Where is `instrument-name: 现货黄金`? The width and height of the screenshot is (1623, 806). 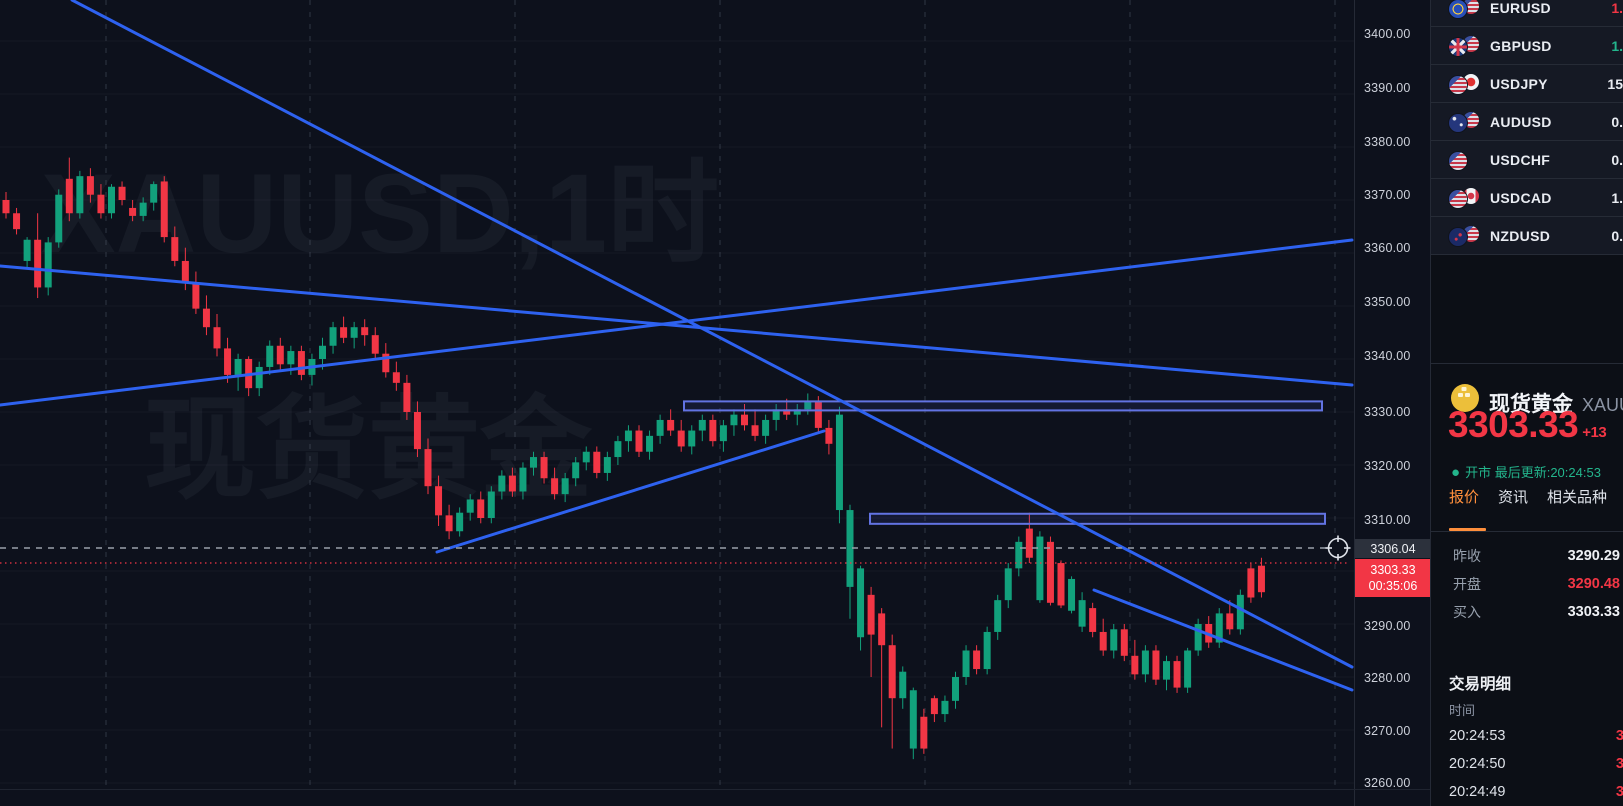
instrument-name: 现货黄金 is located at coordinates (1531, 404).